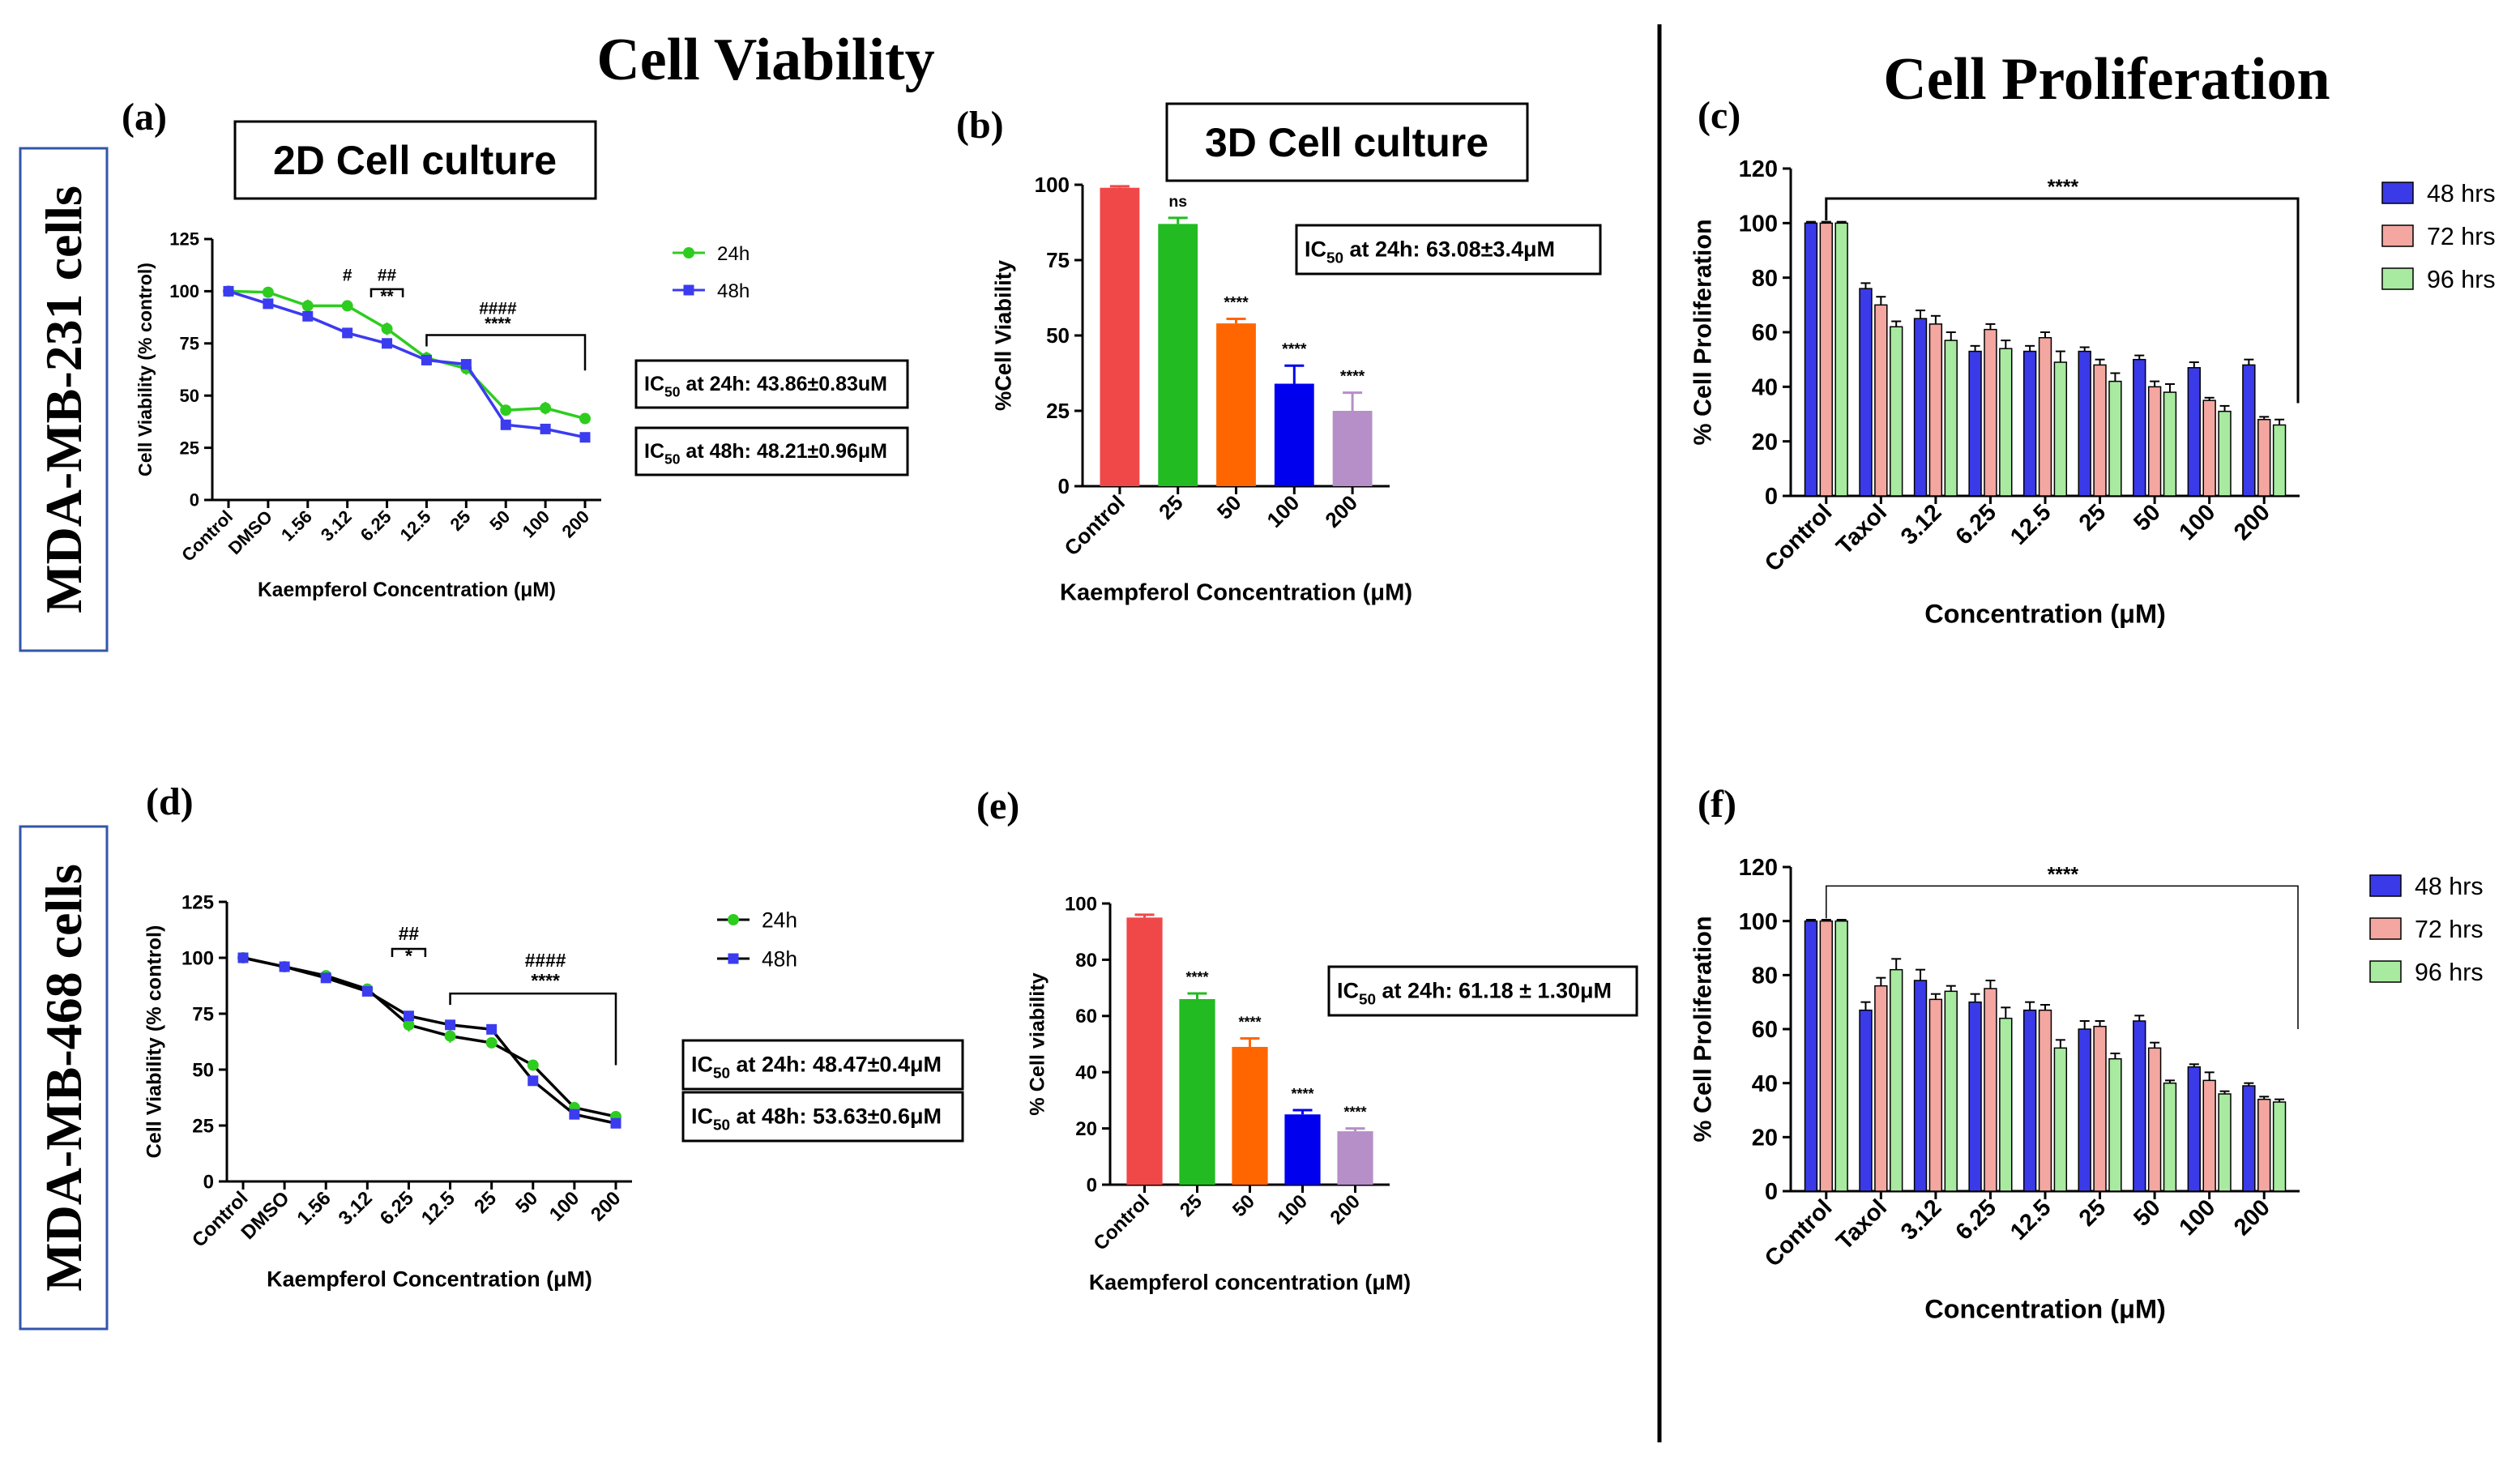 The image size is (2520, 1461). I want to click on panel-label: (b), so click(980, 125).